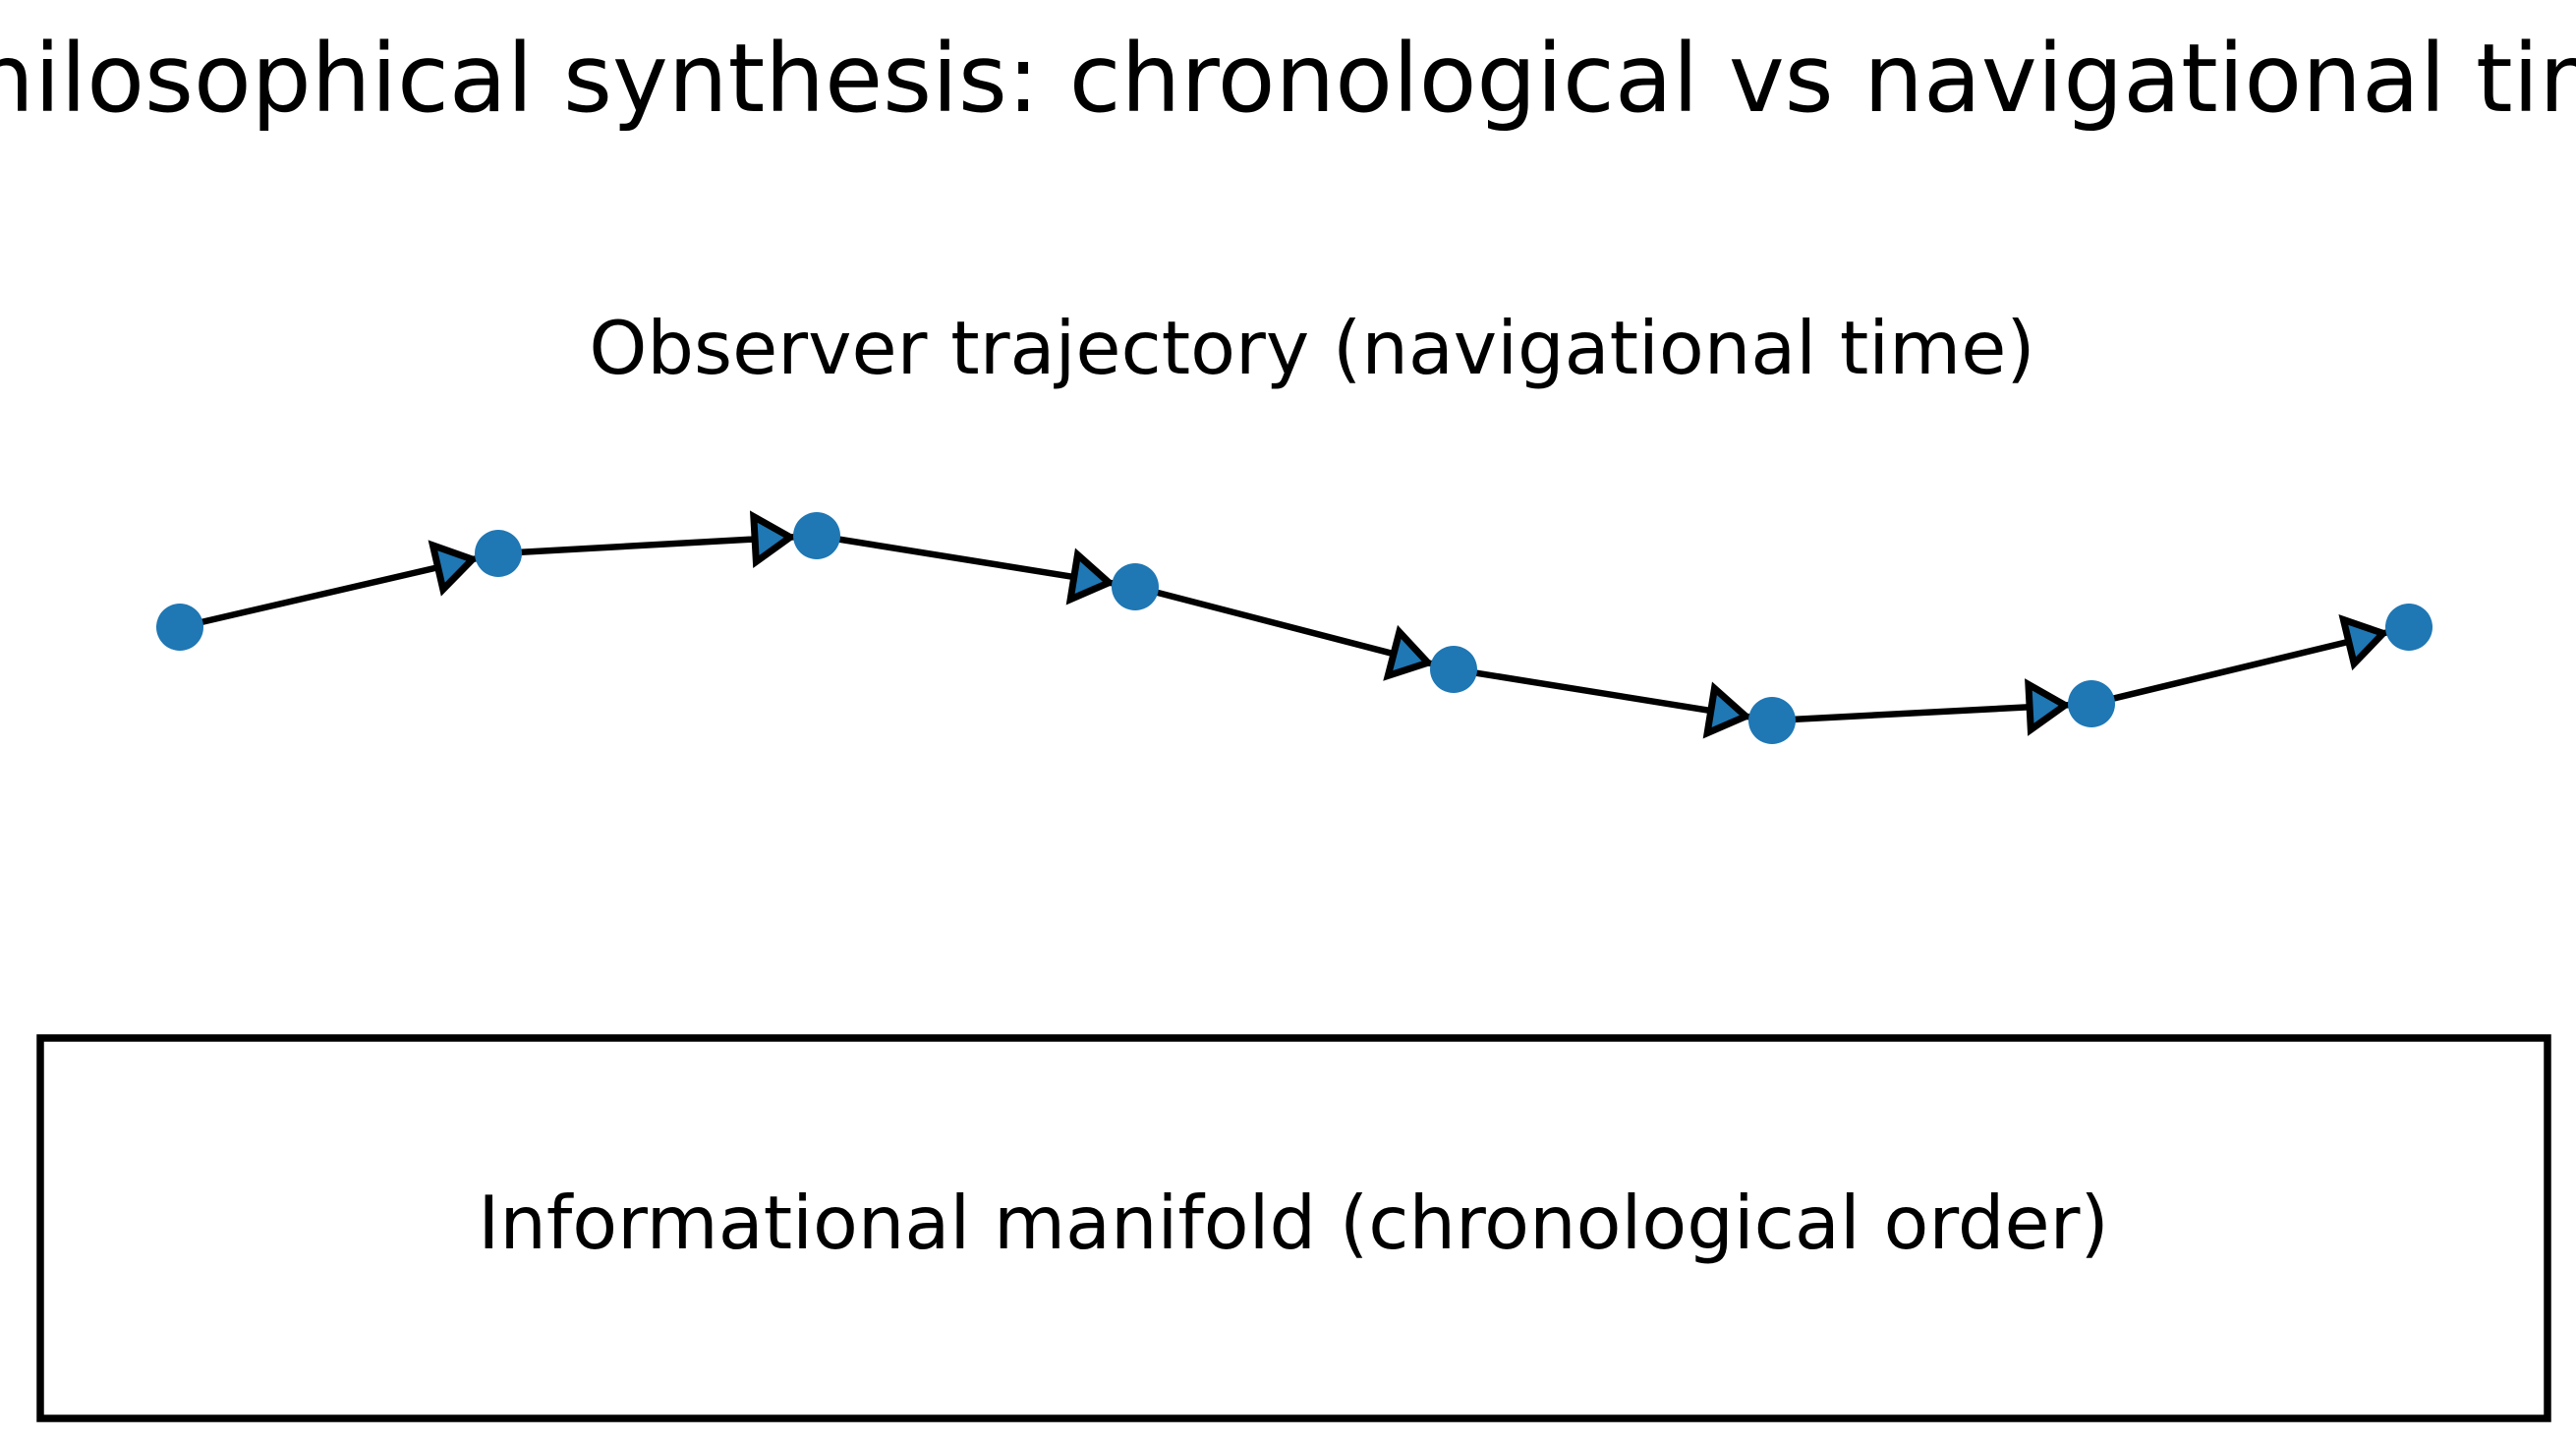 The width and height of the screenshot is (2576, 1442). I want to click on observer-trajectory, so click(1294, 627).